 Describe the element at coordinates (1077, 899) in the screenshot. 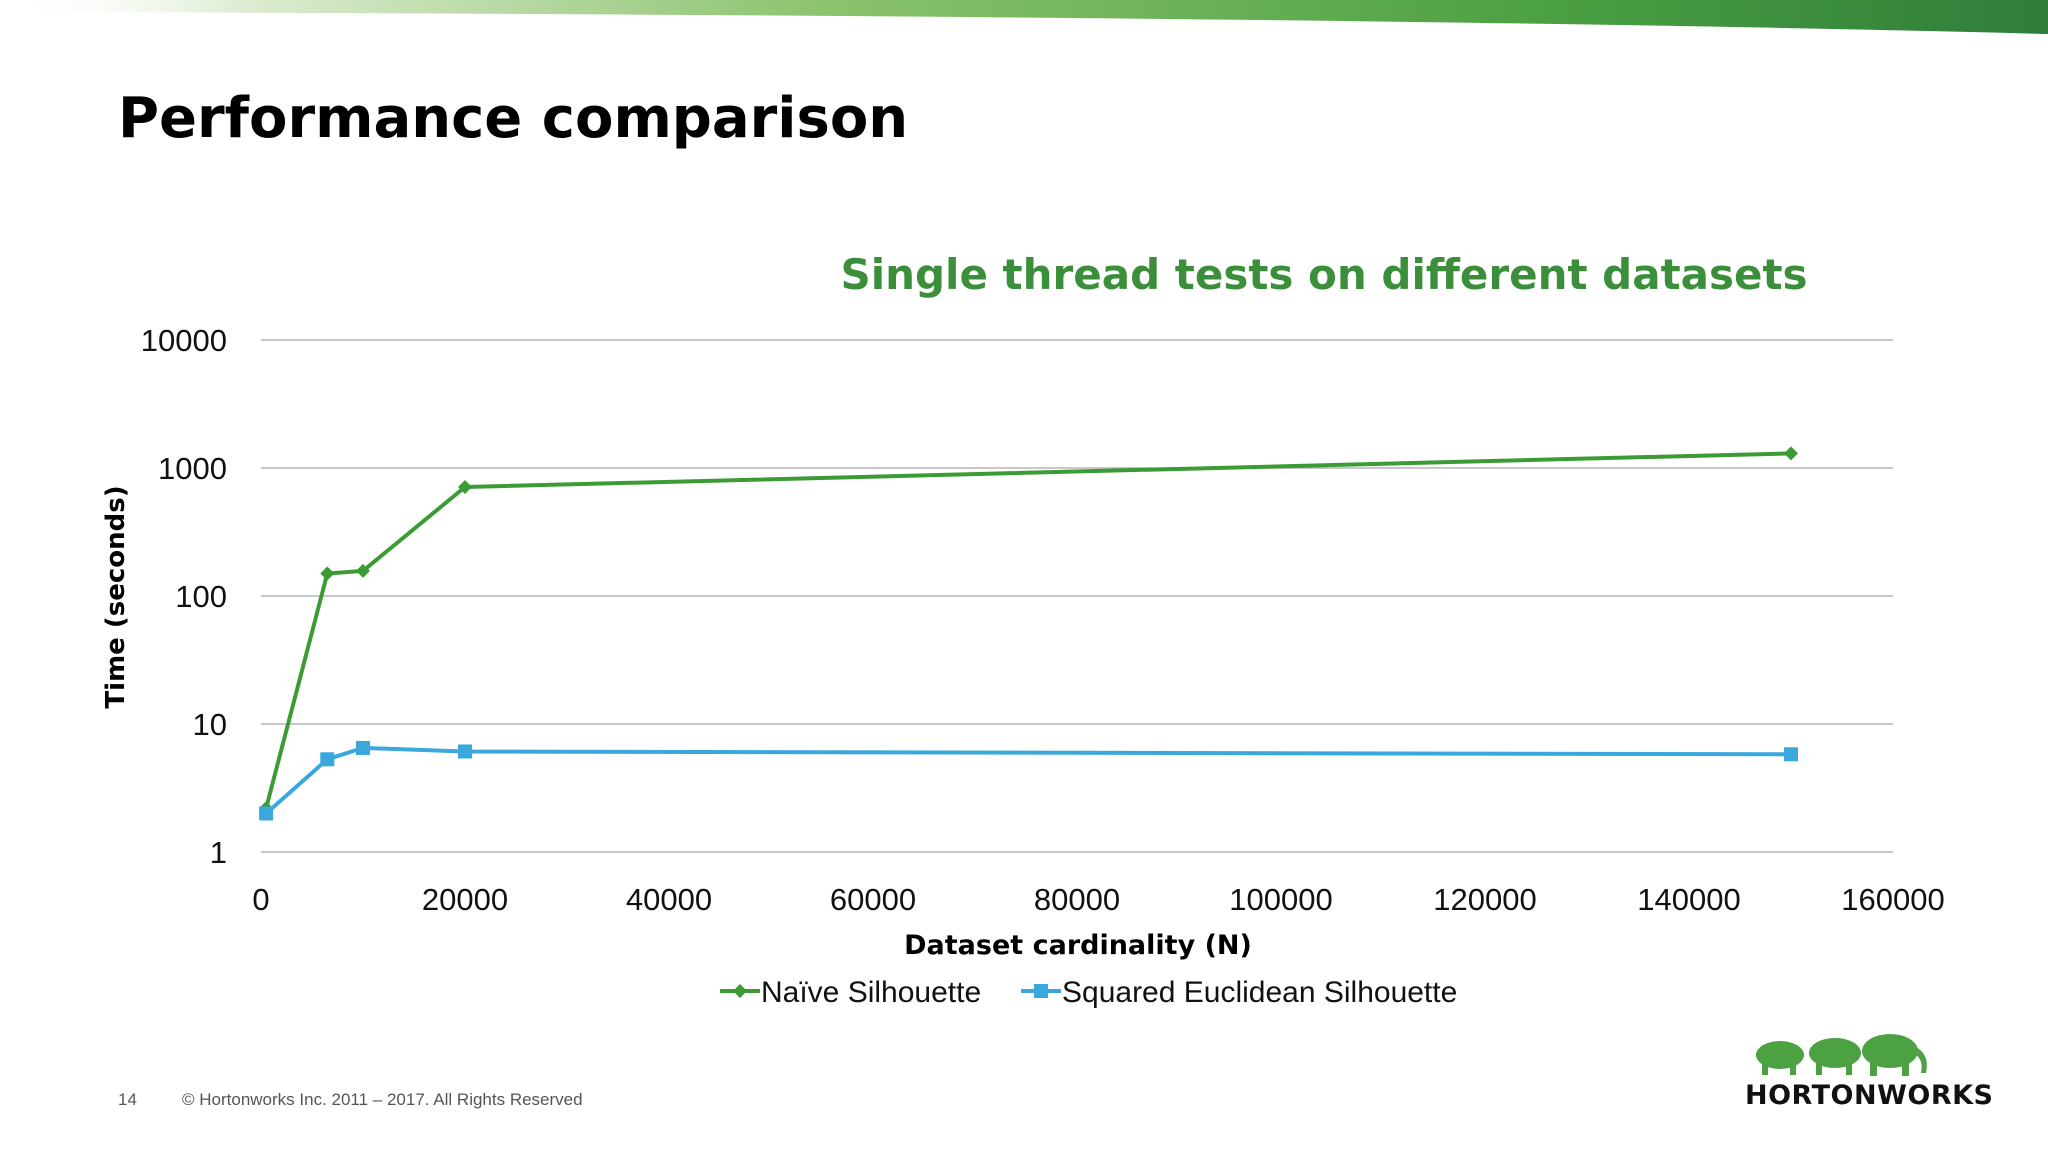

I see `x-tick-label: 80000` at that location.